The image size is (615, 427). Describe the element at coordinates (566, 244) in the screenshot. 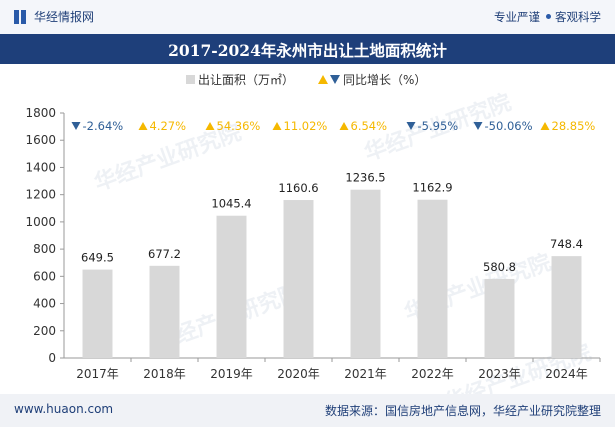

I see `bar-value-label: 748.4` at that location.